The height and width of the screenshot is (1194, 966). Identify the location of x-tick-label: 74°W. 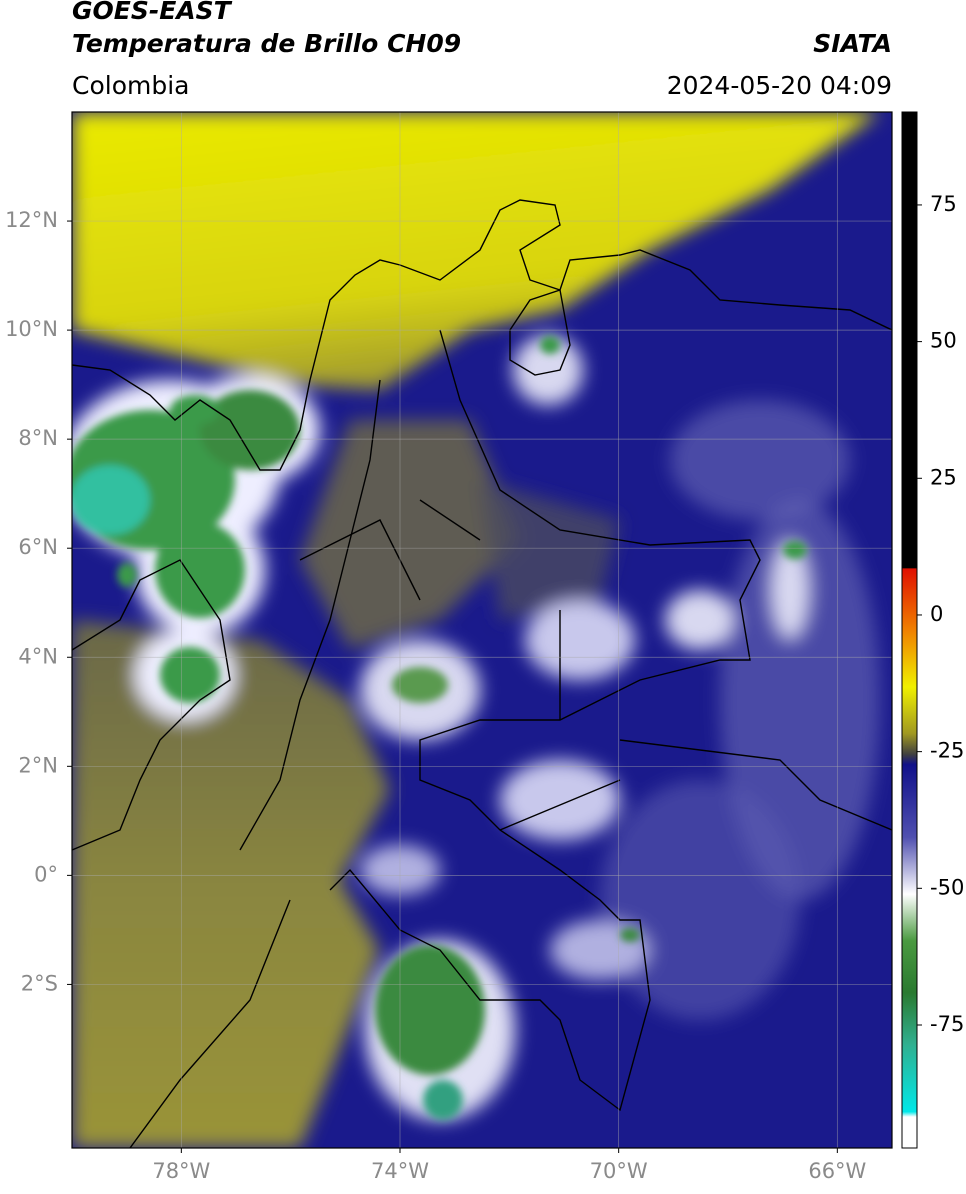
(400, 1171).